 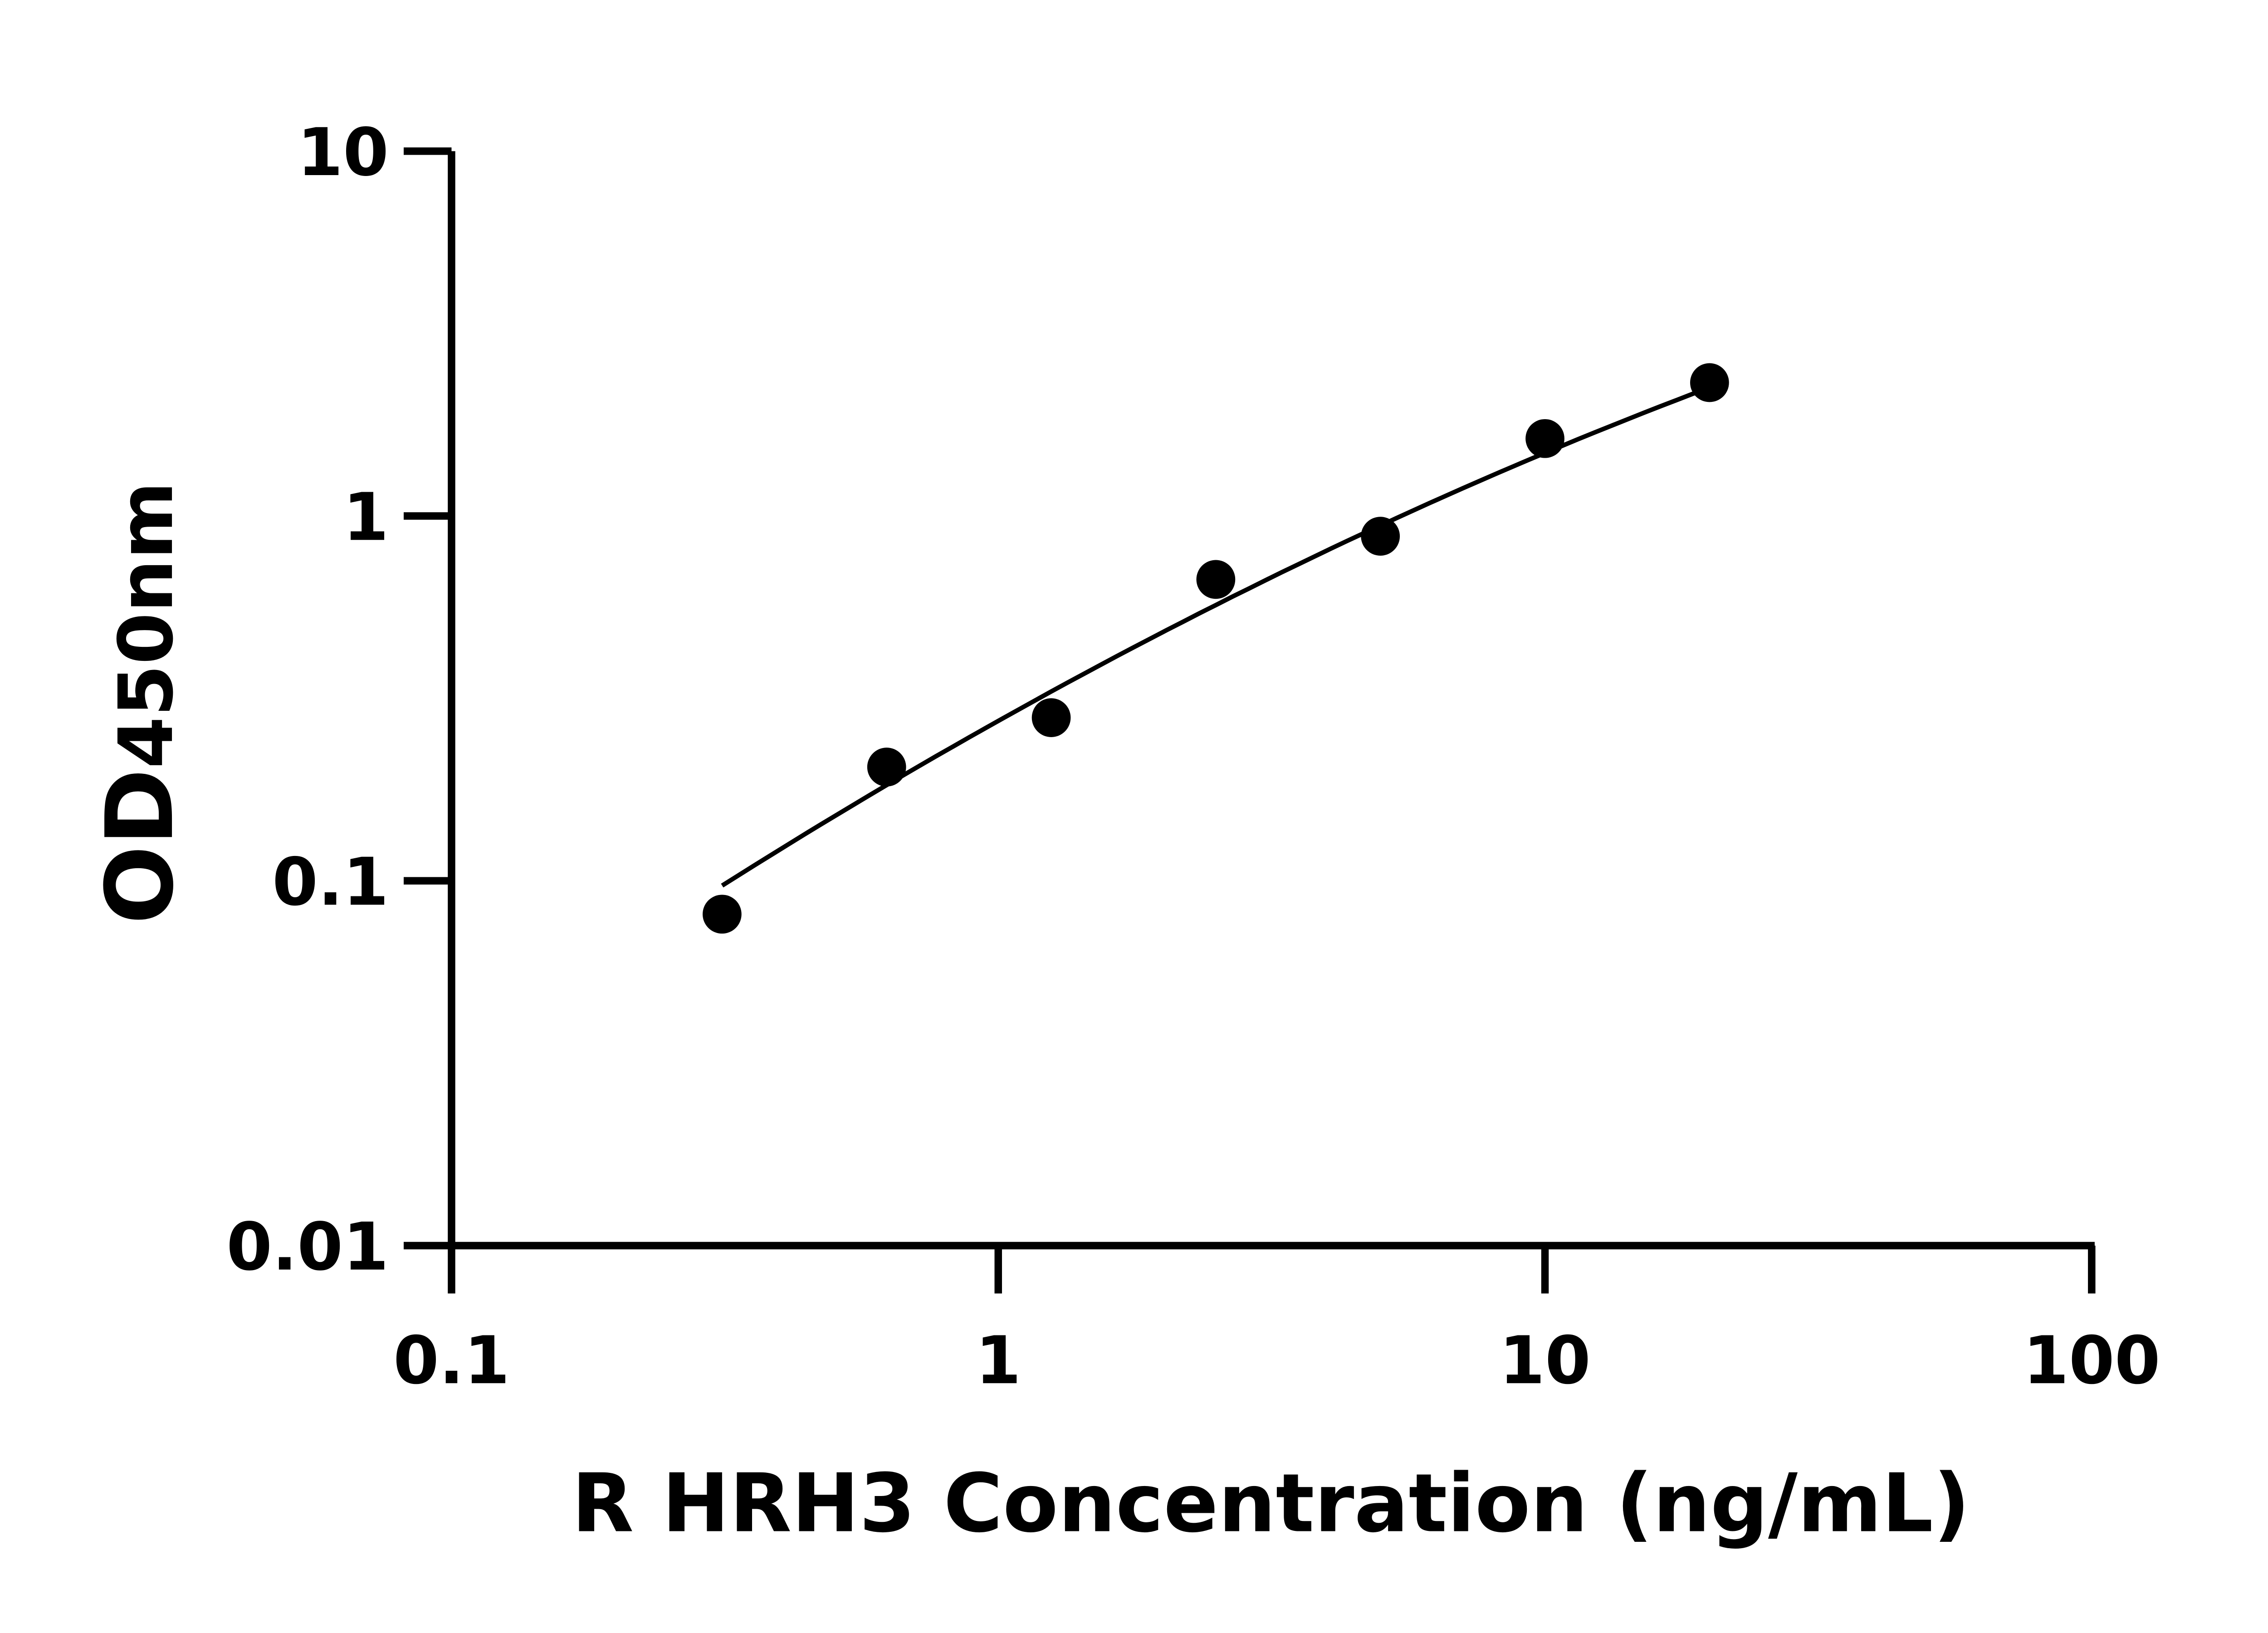 I want to click on fit-curve, so click(x=1216, y=636).